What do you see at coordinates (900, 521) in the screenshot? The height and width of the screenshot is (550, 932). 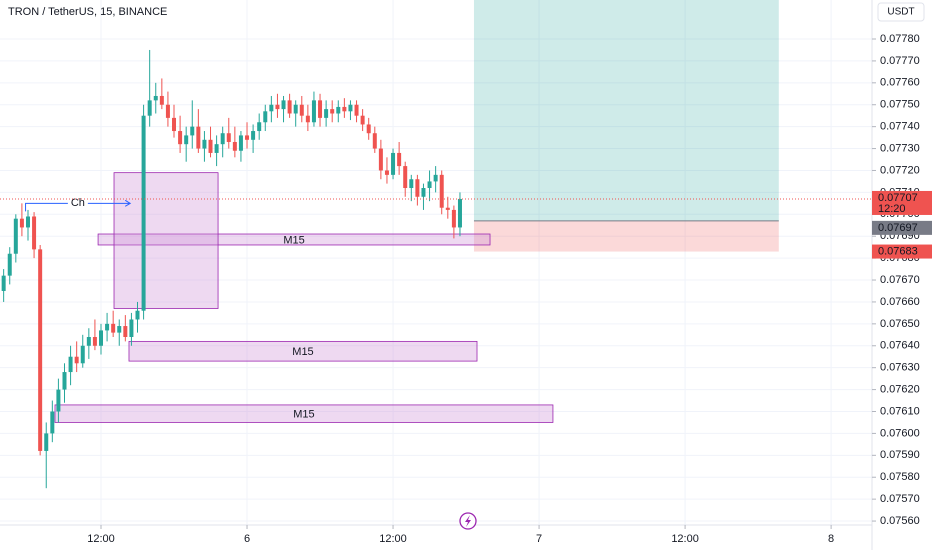 I see `y-tick-label: 0.07560` at bounding box center [900, 521].